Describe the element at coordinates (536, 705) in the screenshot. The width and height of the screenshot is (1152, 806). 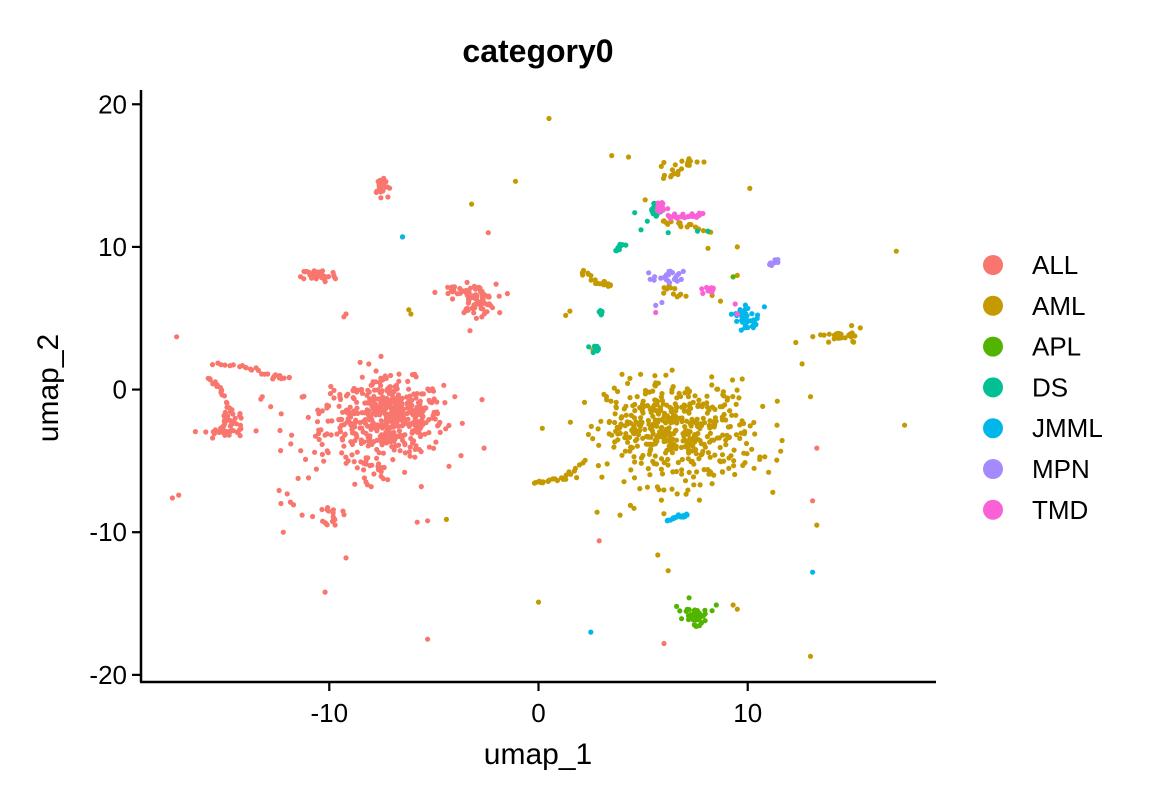
I see `x-axis-ticks: -10 0 10` at that location.